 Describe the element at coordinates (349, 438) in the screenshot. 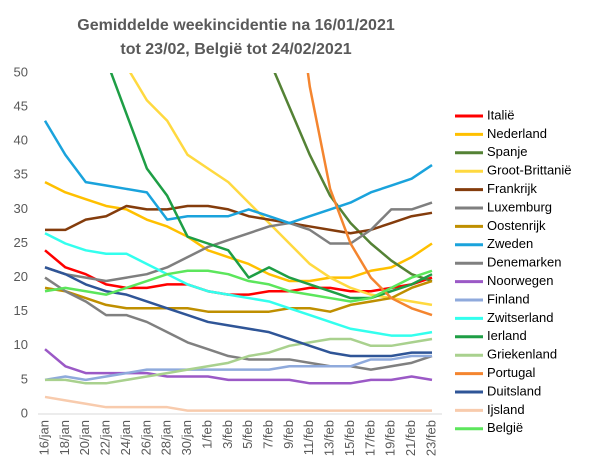

I see `x-tick-label: 15/feb` at that location.